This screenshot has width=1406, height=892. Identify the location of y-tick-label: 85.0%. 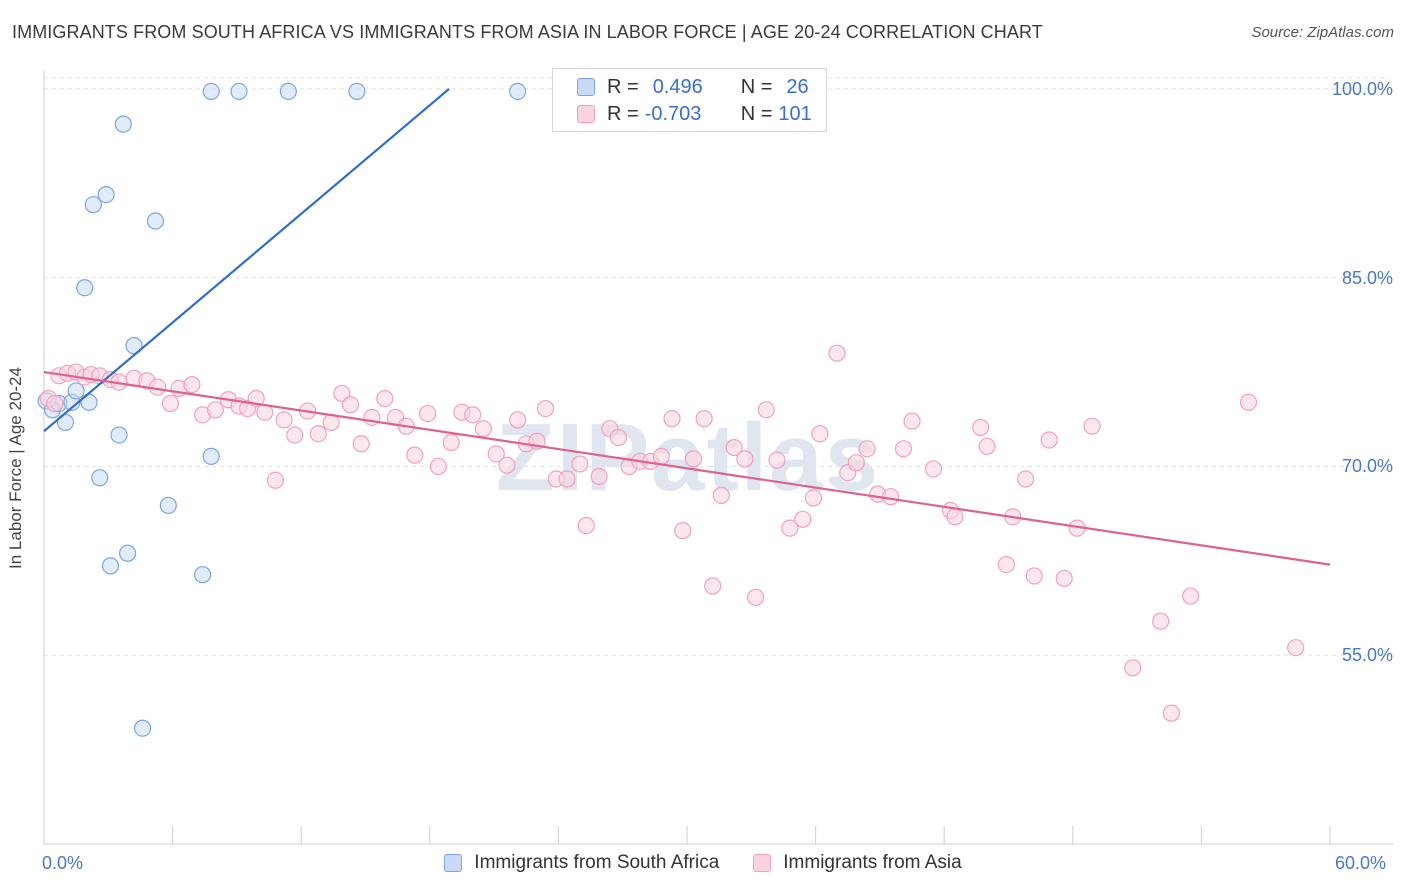
(1367, 277).